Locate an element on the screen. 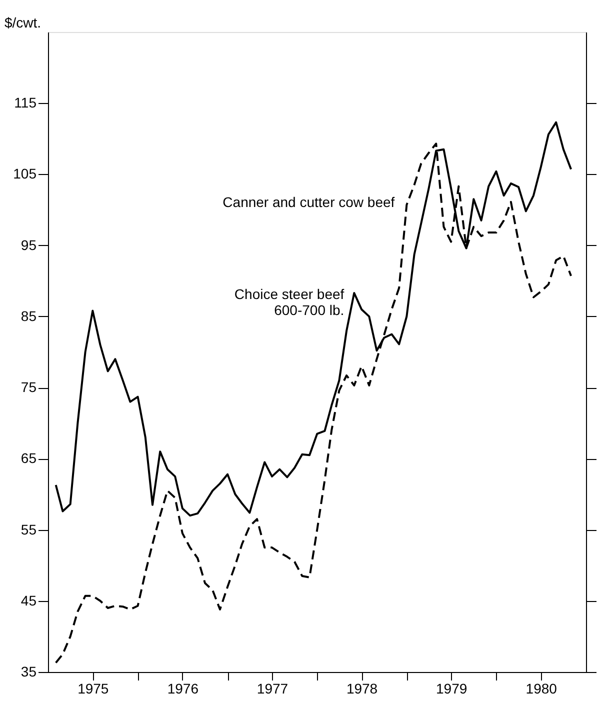 This screenshot has width=599, height=724. y-tick-label: 55 is located at coordinates (28, 529).